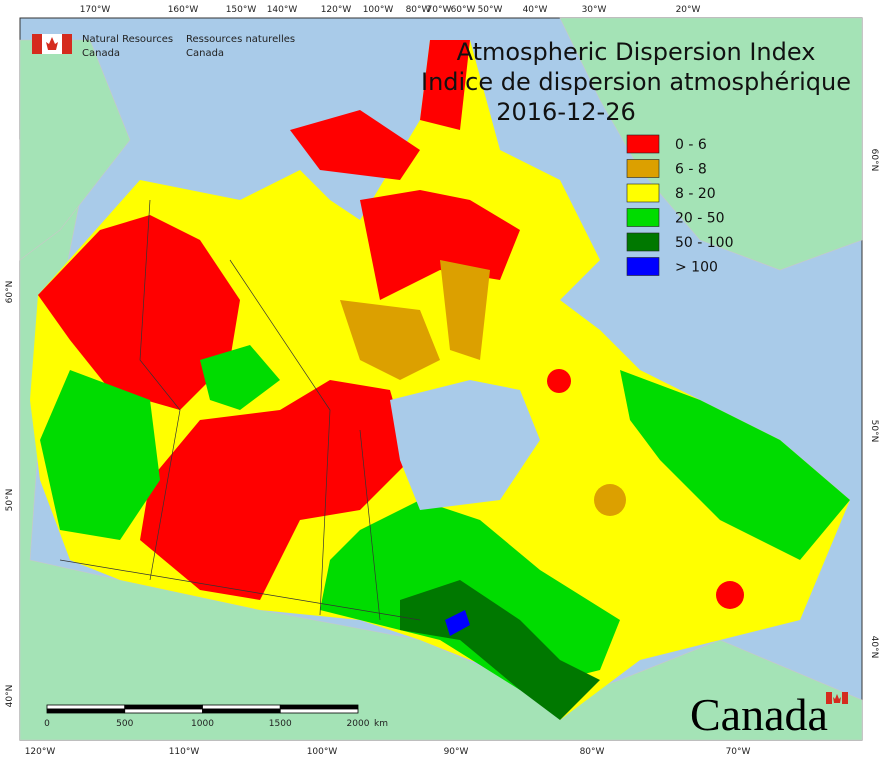 Image resolution: width=880 pixels, height=760 pixels. What do you see at coordinates (124, 724) in the screenshot?
I see `scale-label: 500` at bounding box center [124, 724].